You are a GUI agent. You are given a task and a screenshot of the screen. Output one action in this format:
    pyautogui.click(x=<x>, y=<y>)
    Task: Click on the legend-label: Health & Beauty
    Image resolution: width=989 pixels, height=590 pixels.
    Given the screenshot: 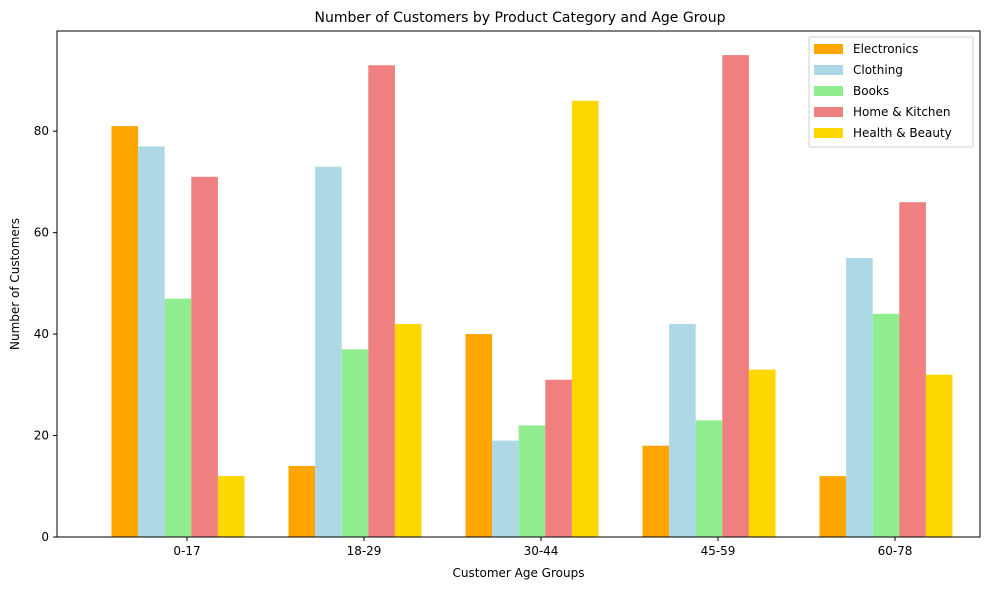 What is the action you would take?
    pyautogui.click(x=902, y=133)
    